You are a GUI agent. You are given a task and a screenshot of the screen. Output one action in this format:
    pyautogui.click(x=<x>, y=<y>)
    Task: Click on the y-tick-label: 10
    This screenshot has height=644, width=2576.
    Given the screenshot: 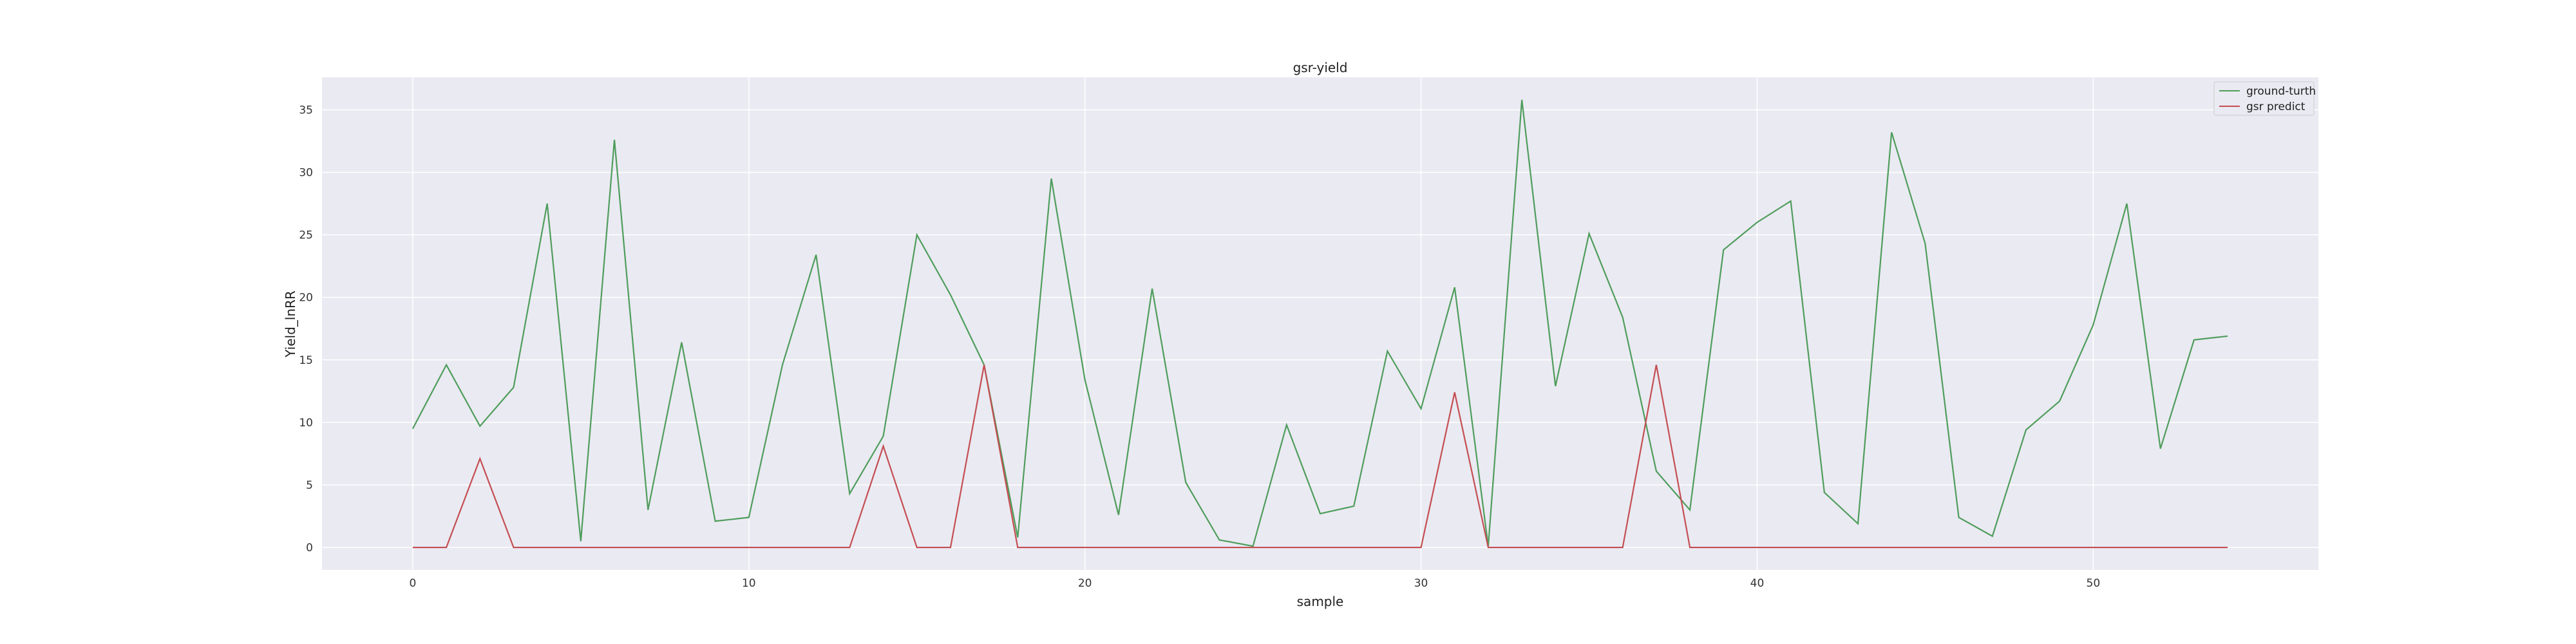 What is the action you would take?
    pyautogui.click(x=306, y=423)
    